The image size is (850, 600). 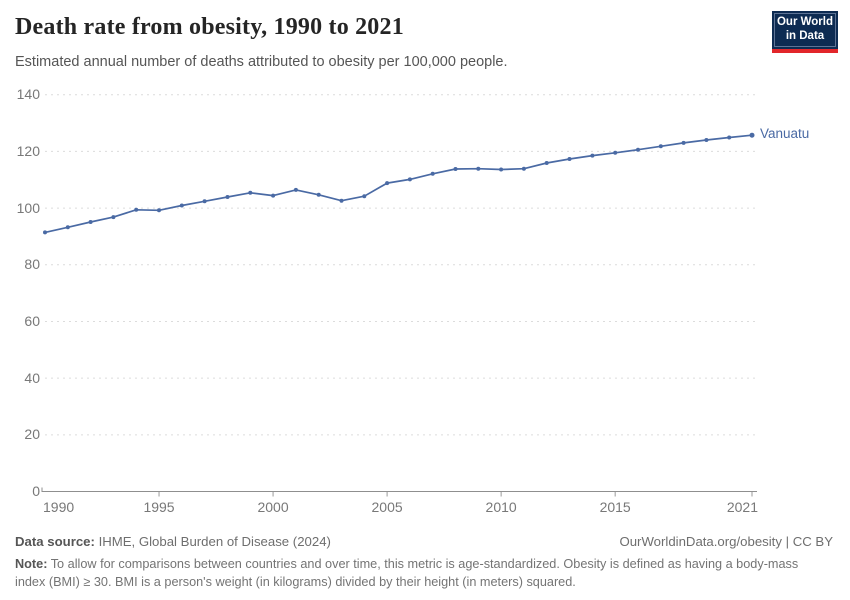 I want to click on x-tick-label: 2000, so click(x=273, y=507).